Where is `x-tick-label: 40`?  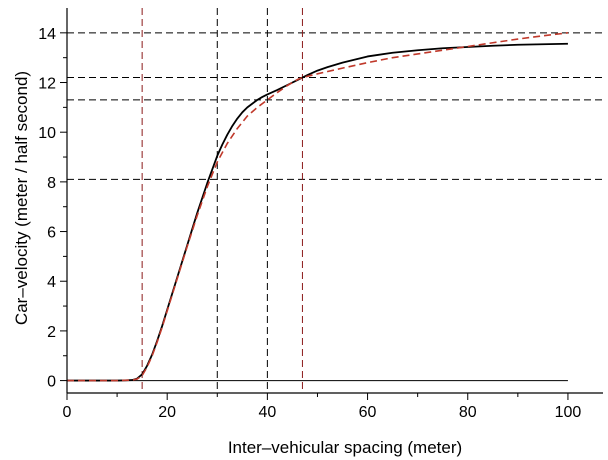
x-tick-label: 40 is located at coordinates (267, 412).